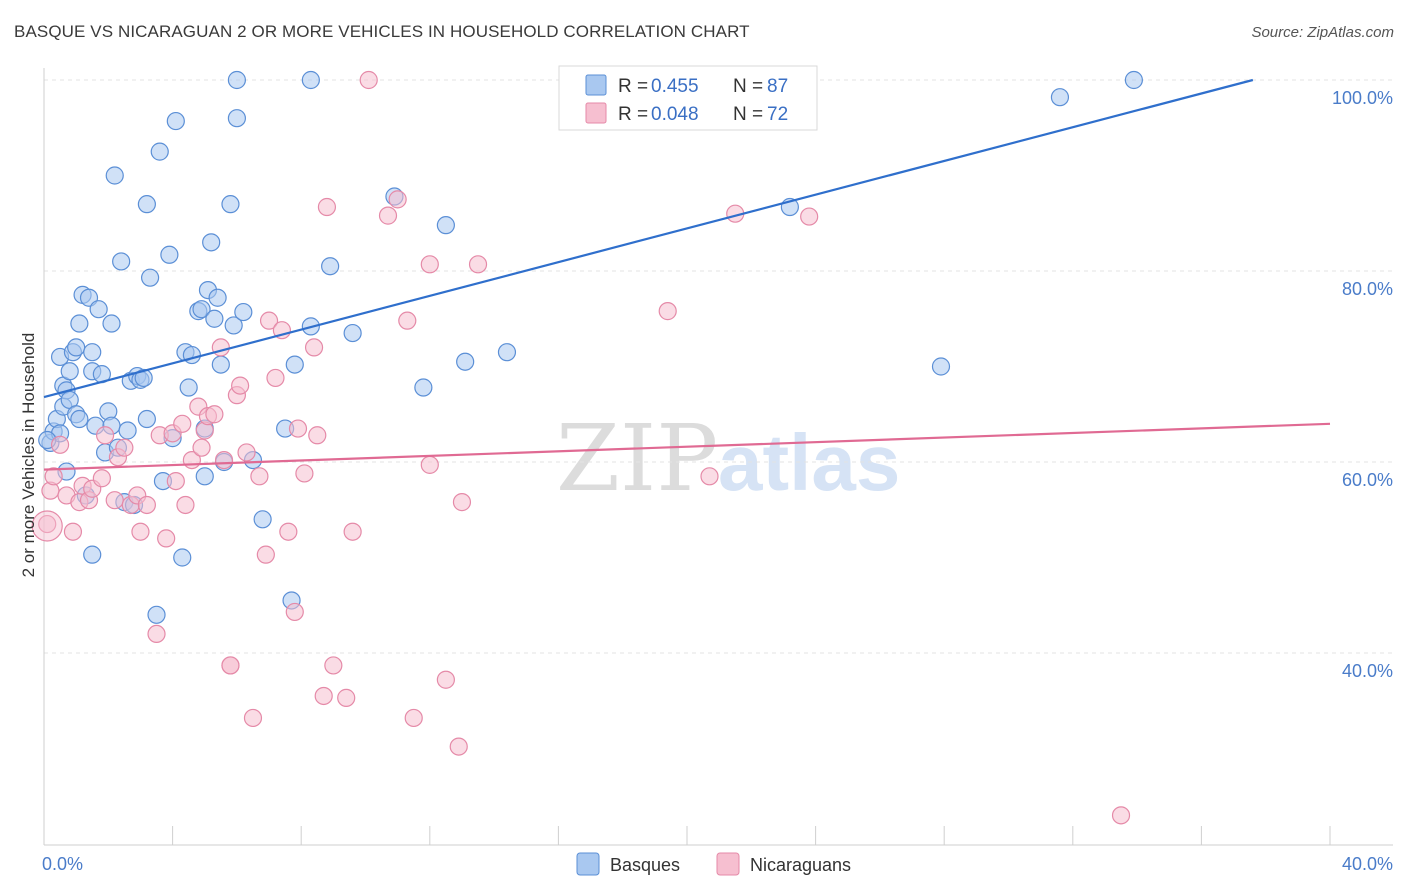  What do you see at coordinates (588, 864) in the screenshot?
I see `bottom-legend-swatch-basques` at bounding box center [588, 864].